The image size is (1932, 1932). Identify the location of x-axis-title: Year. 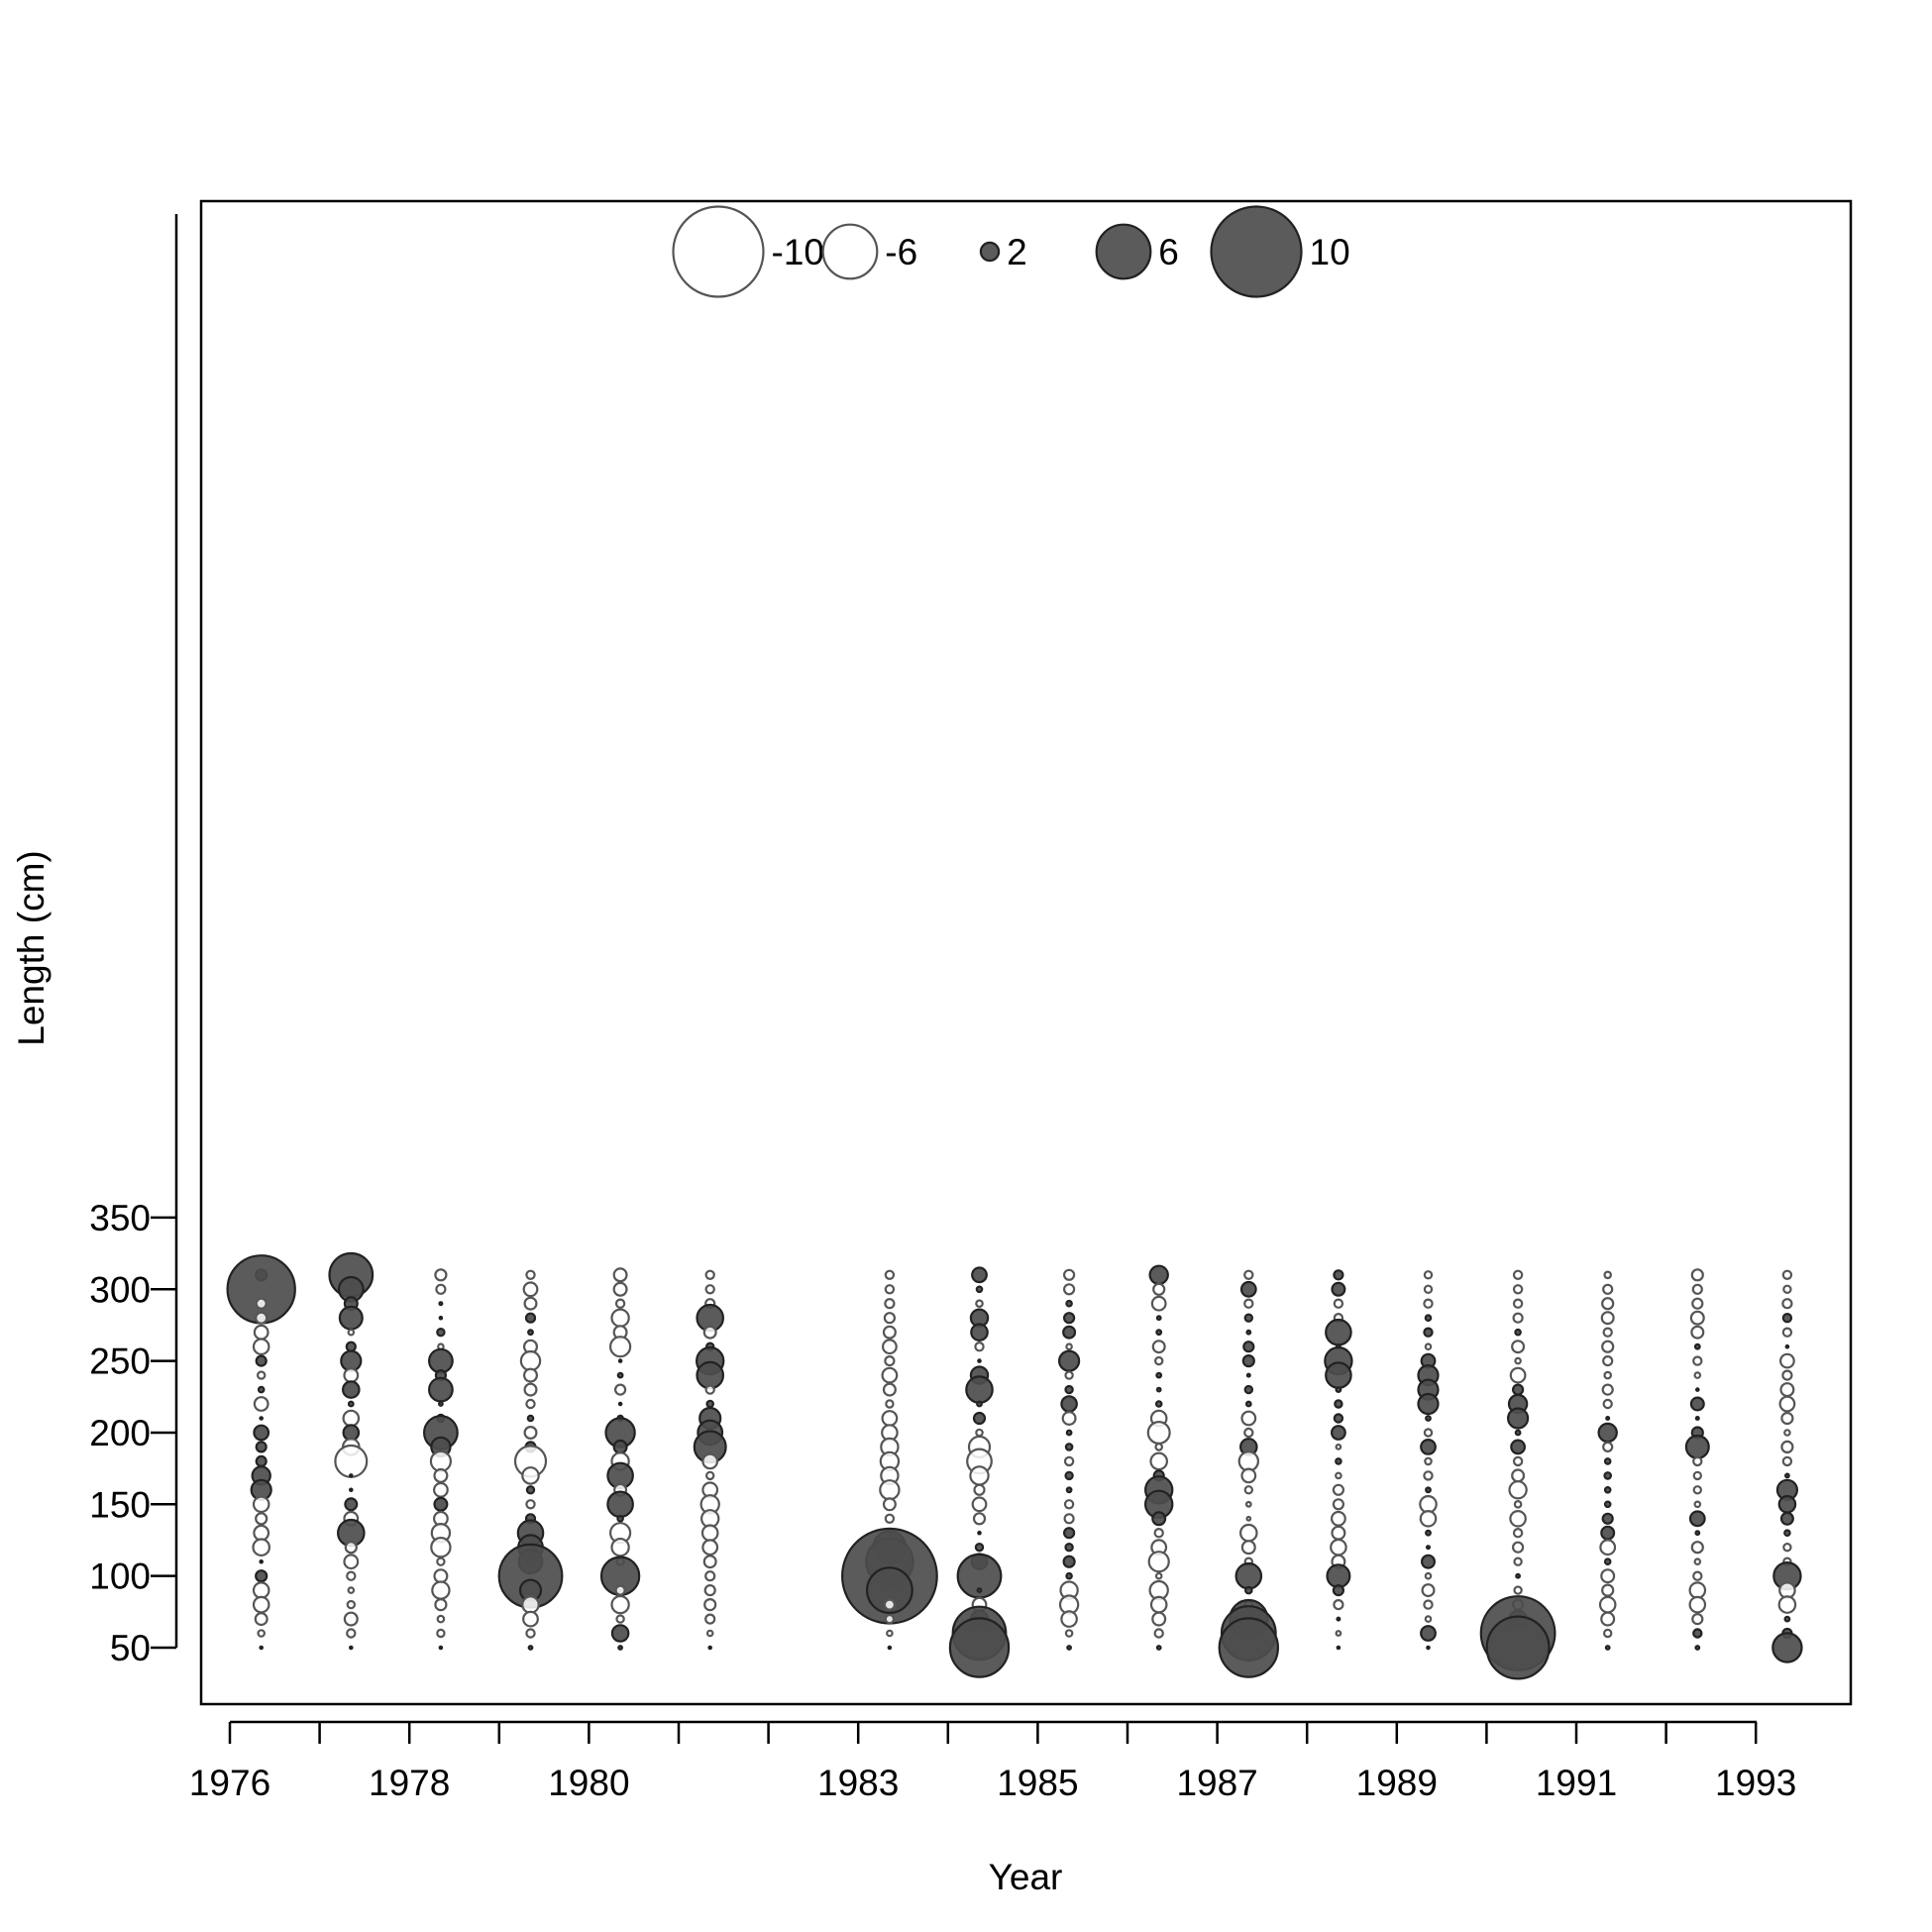
(1026, 1877).